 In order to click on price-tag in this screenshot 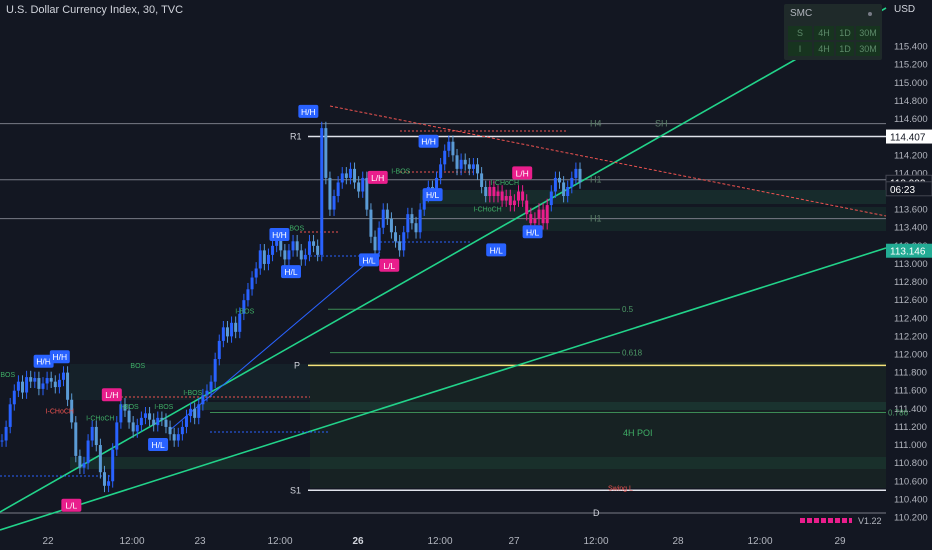, I will do `click(909, 250)`.